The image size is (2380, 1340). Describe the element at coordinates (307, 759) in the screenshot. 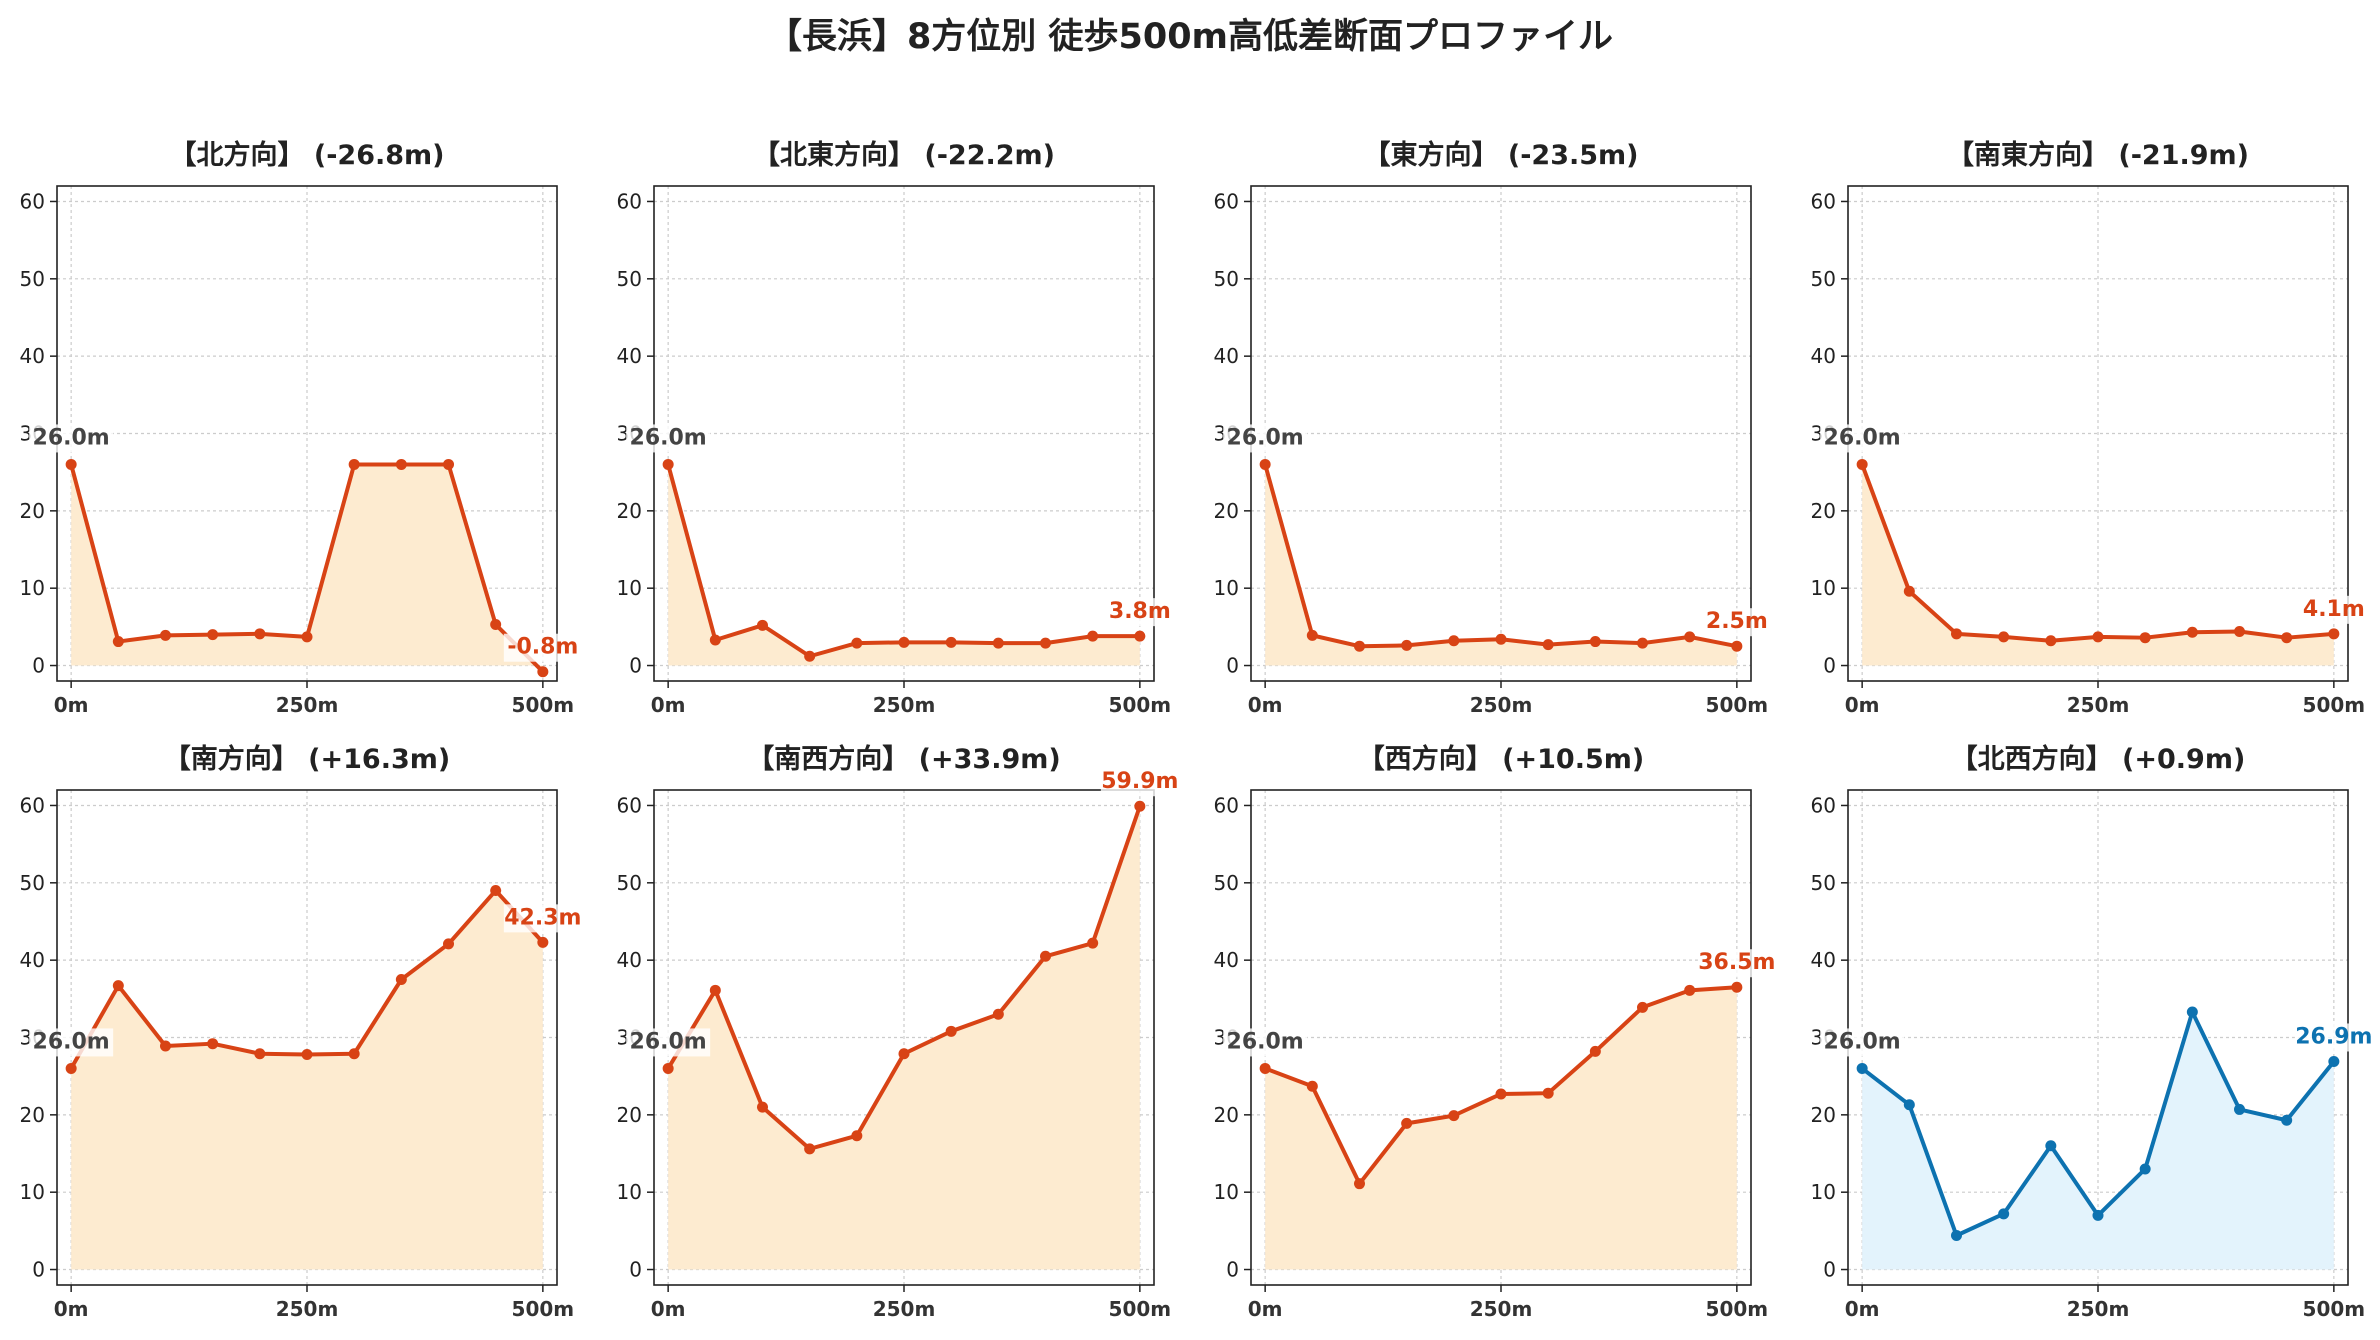

I see `panel-title: 【南方向】 (+16.3m)` at that location.